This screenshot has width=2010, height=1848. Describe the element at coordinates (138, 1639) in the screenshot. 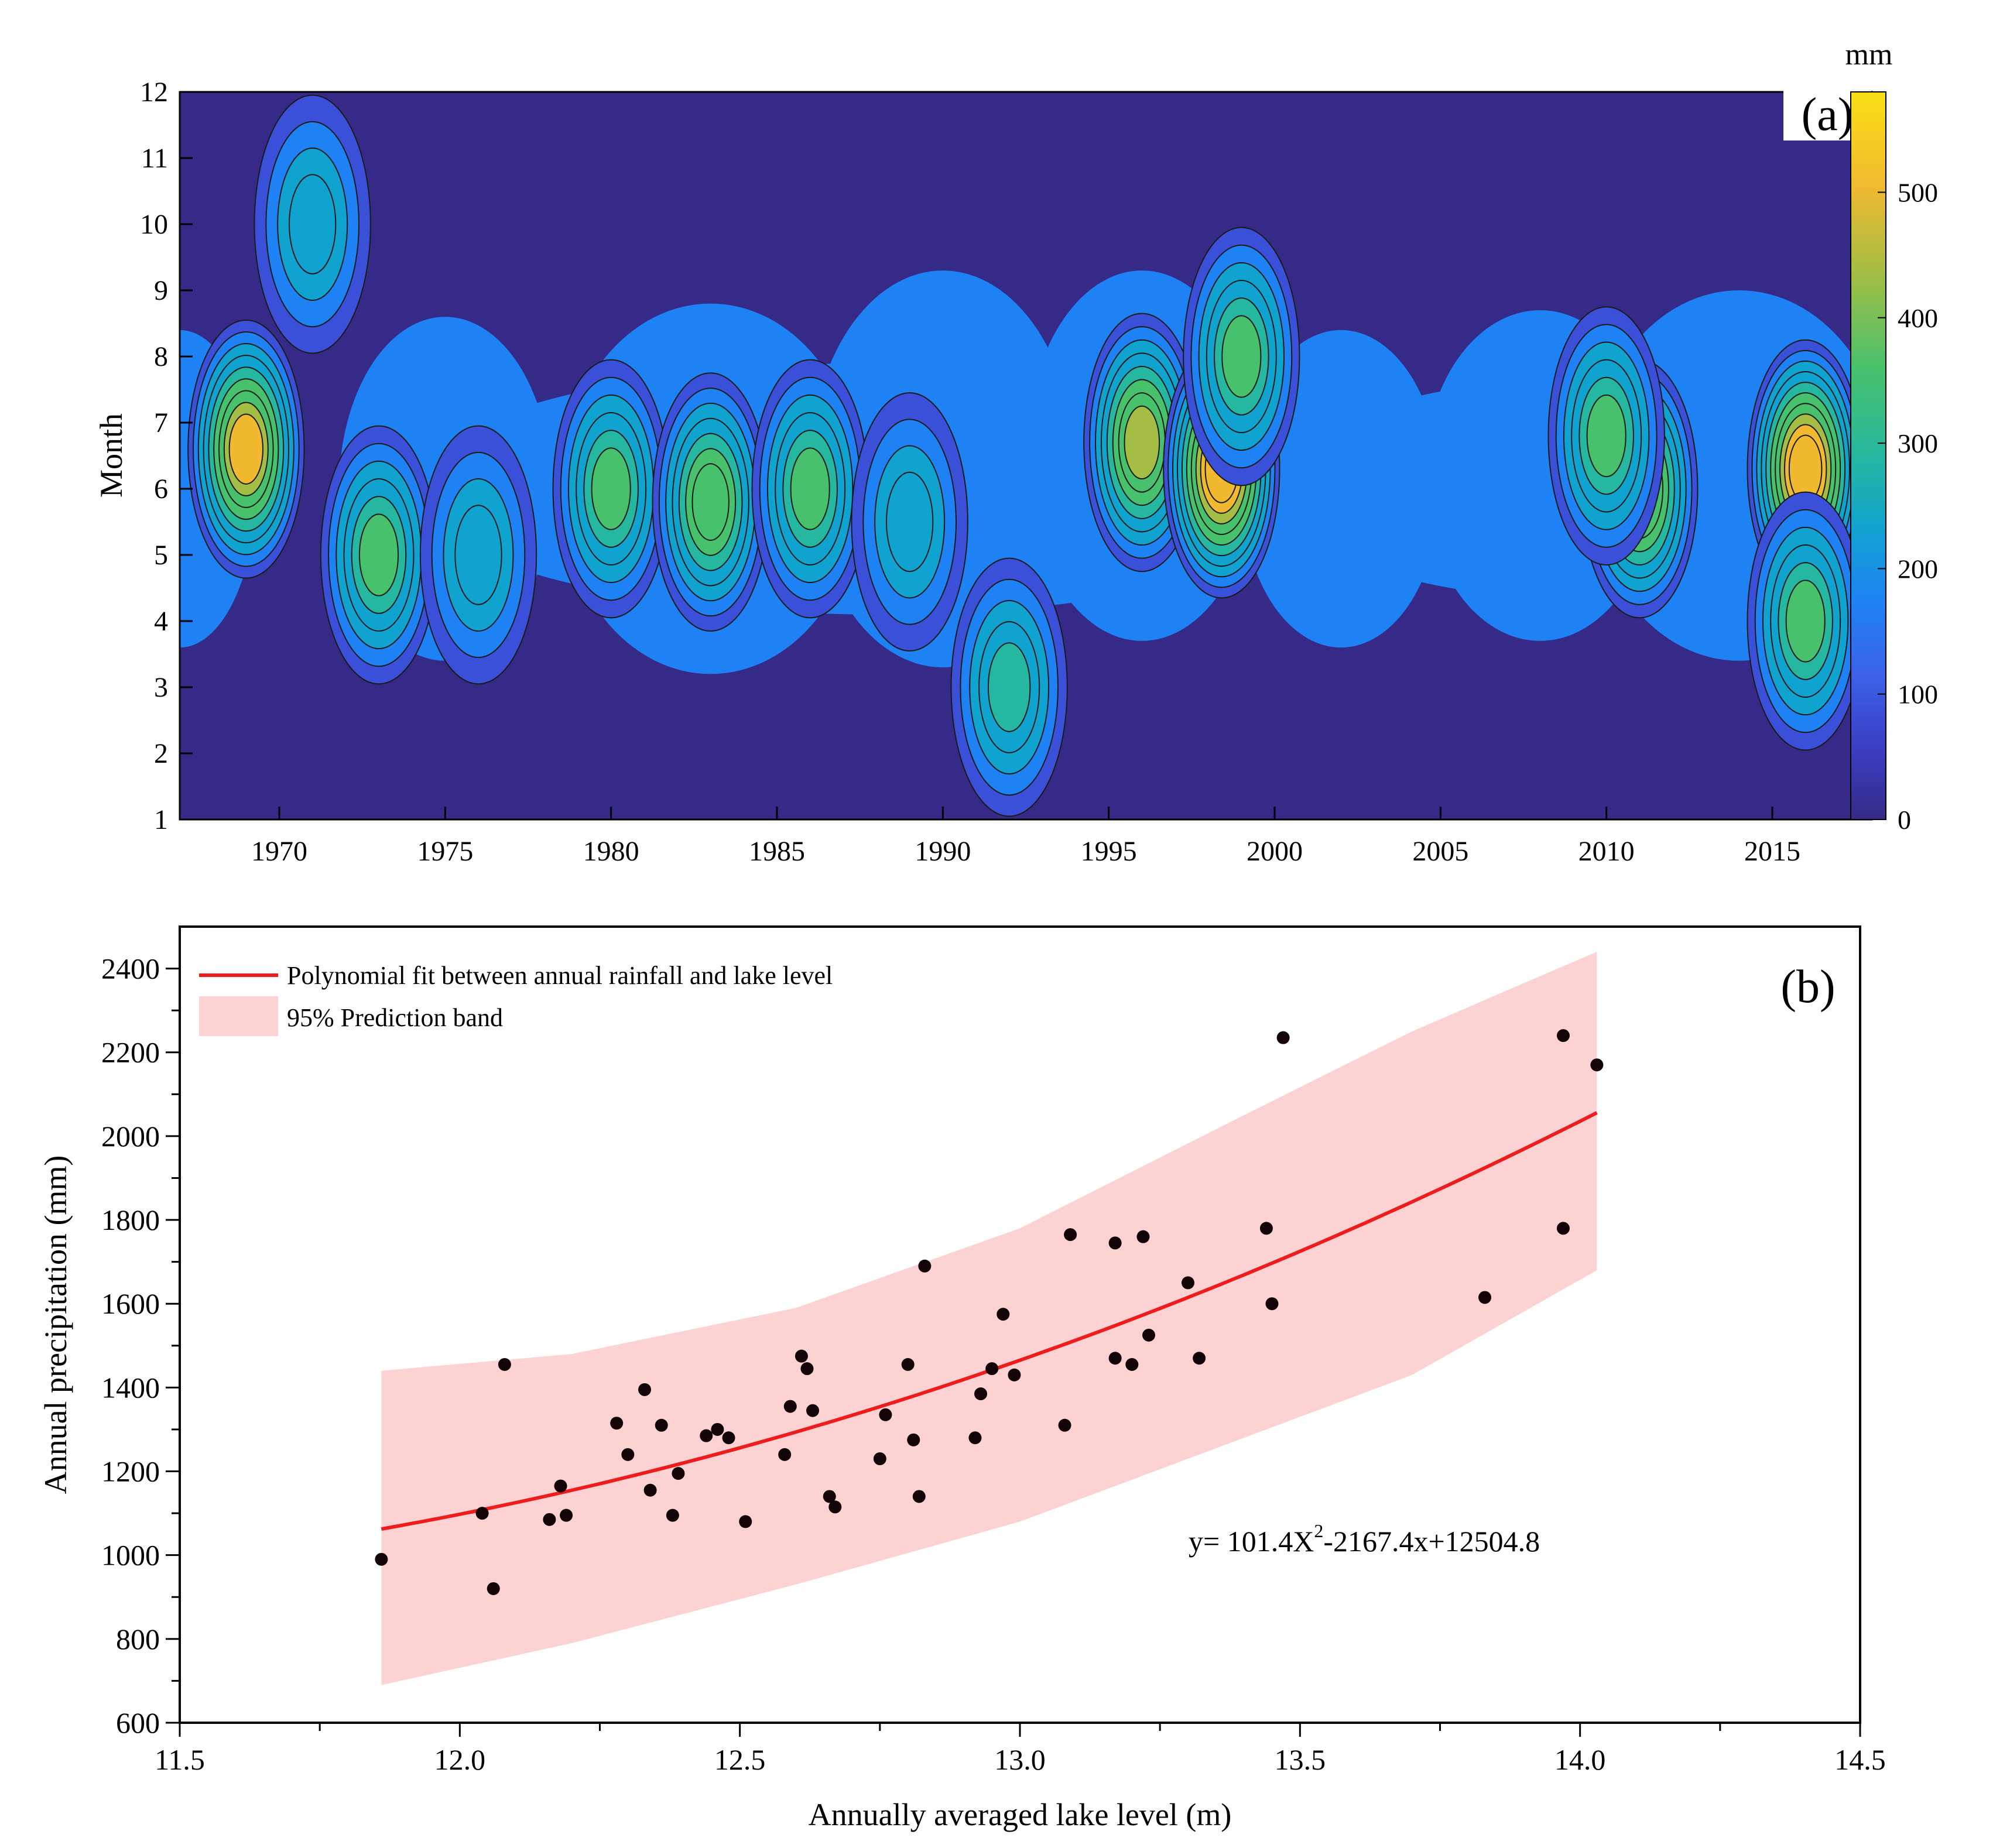

I see `y-tick-label: 800` at that location.